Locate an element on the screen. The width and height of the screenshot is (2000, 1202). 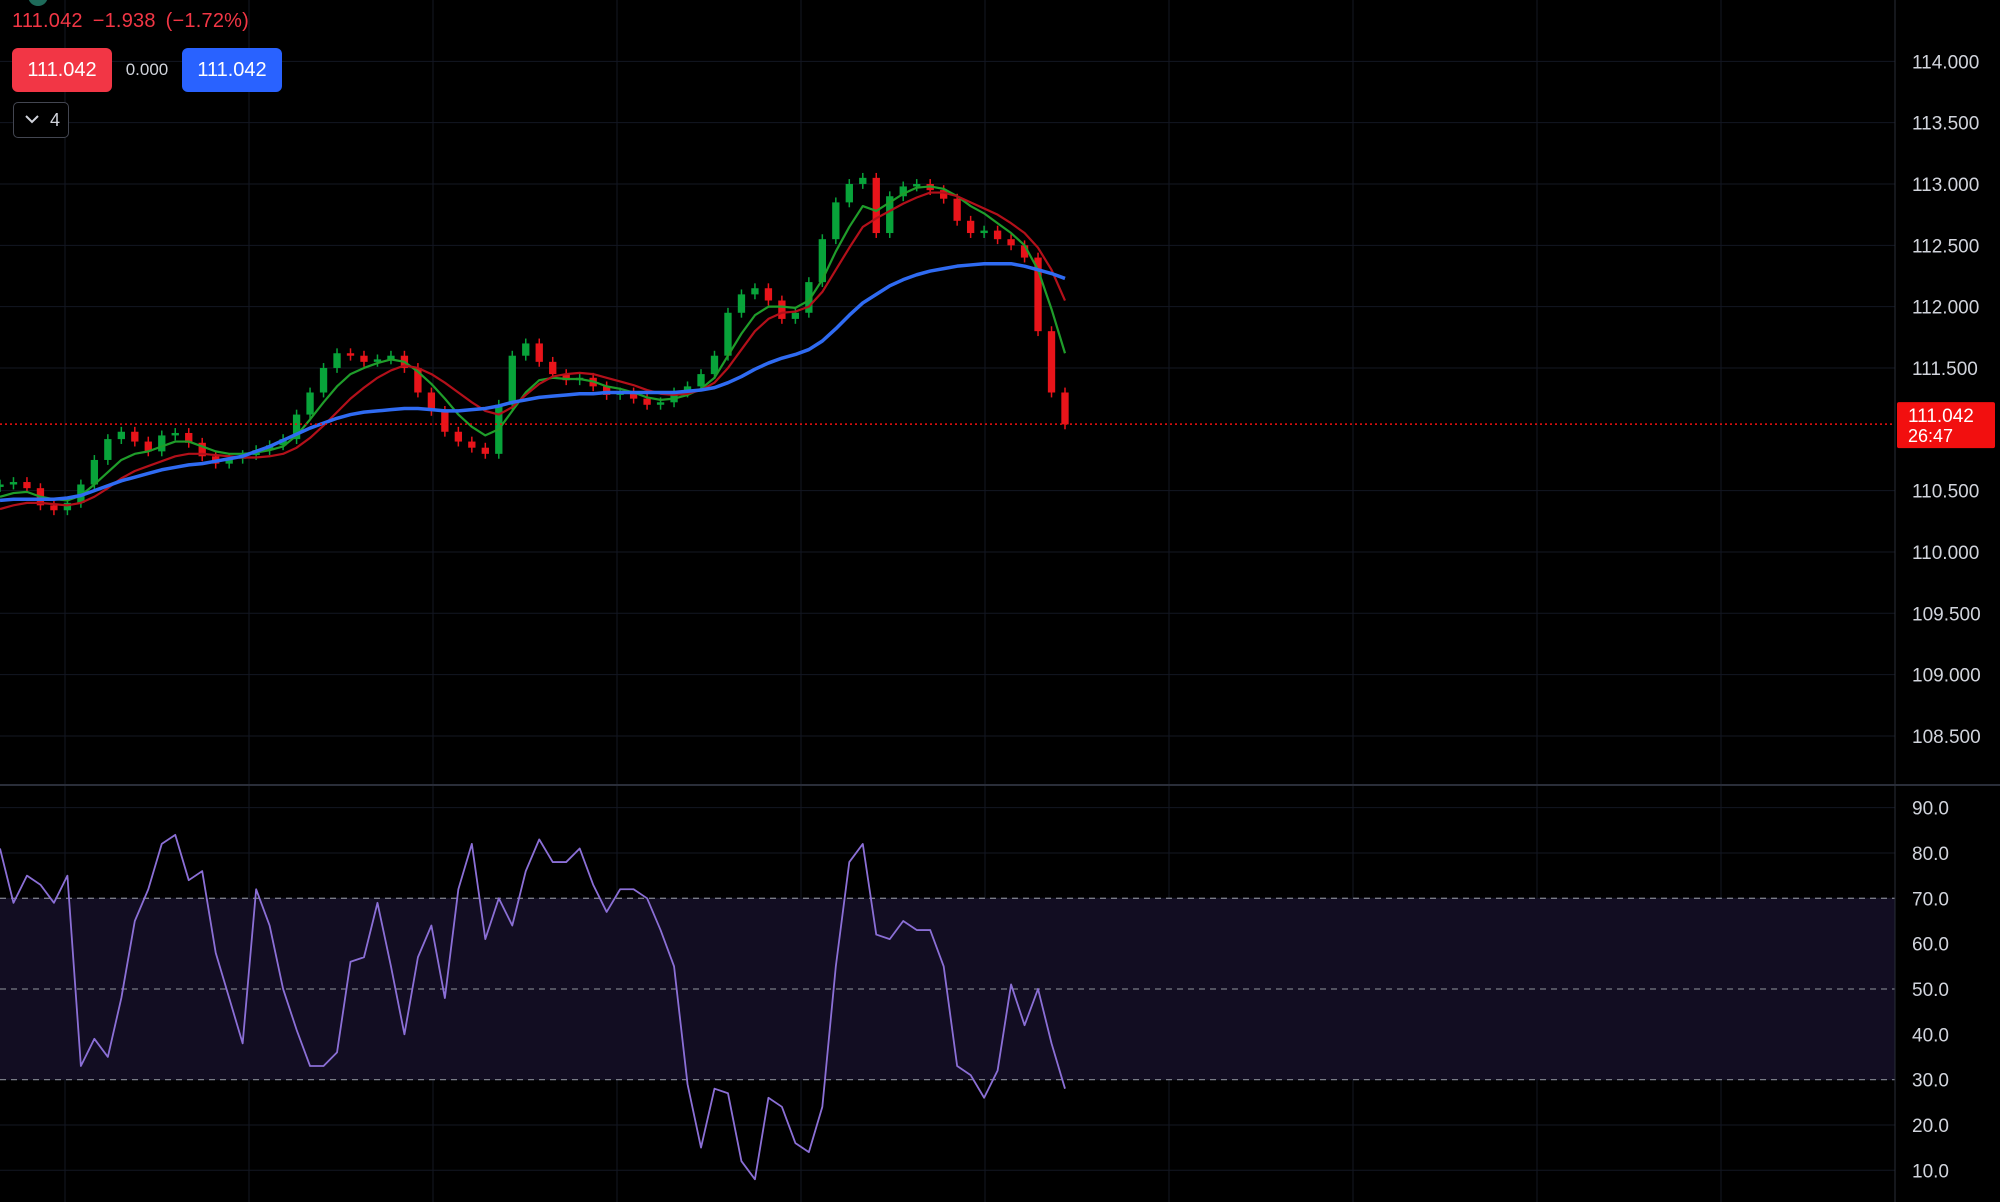
chevron-down-icon is located at coordinates (32, 126).